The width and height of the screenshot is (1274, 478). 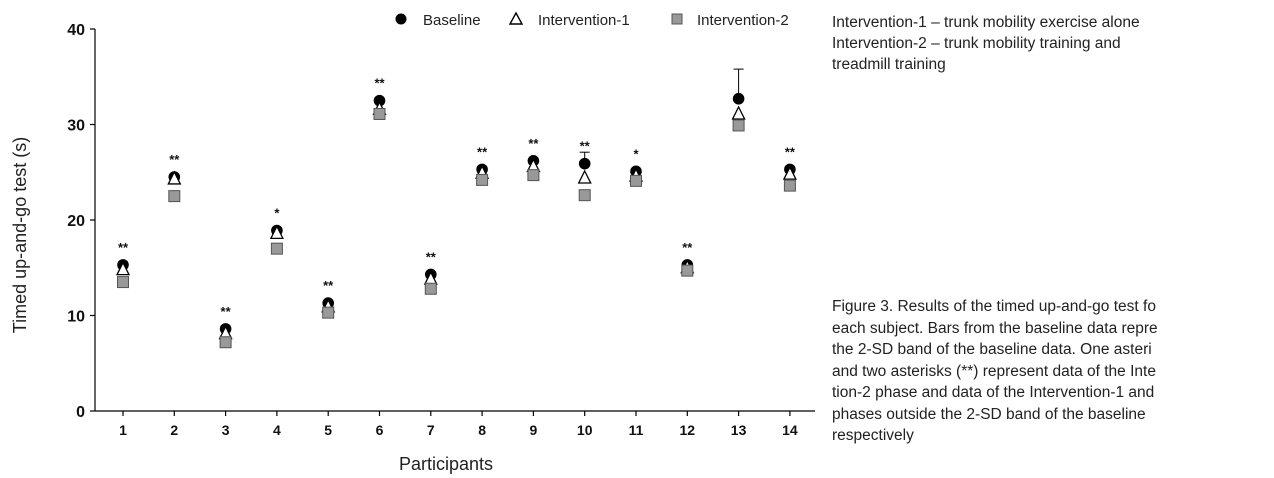 I want to click on x-tick-label: 12, so click(x=688, y=430).